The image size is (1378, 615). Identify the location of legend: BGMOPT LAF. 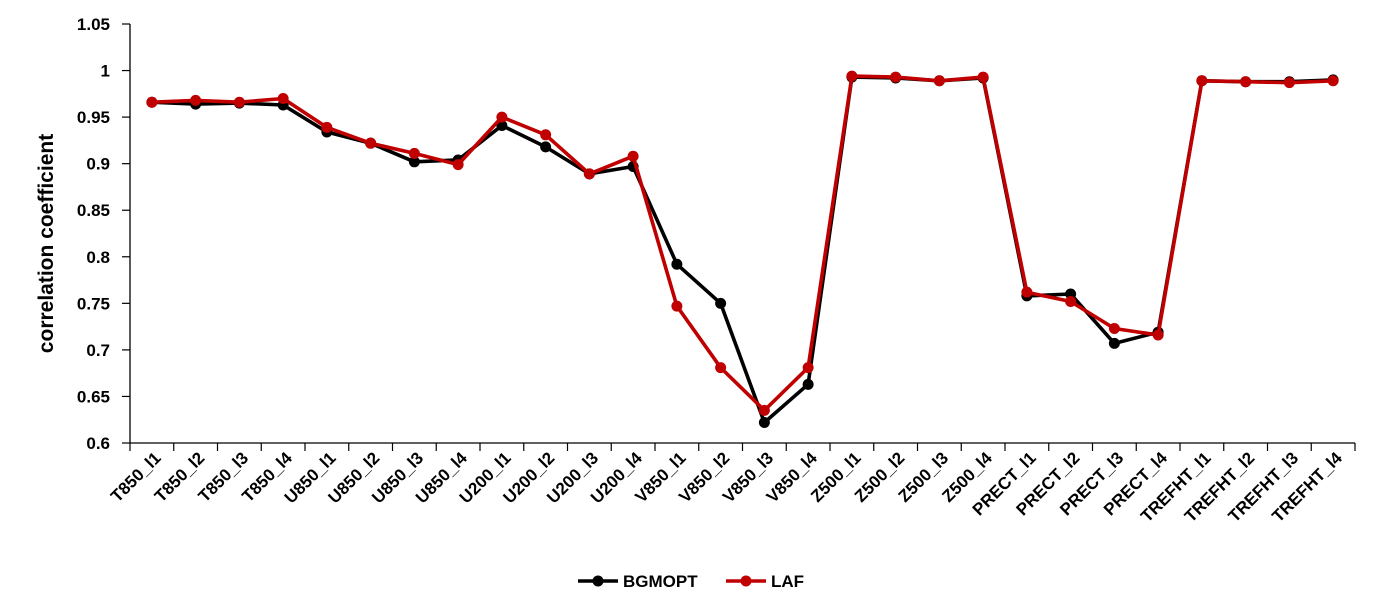
(691, 581).